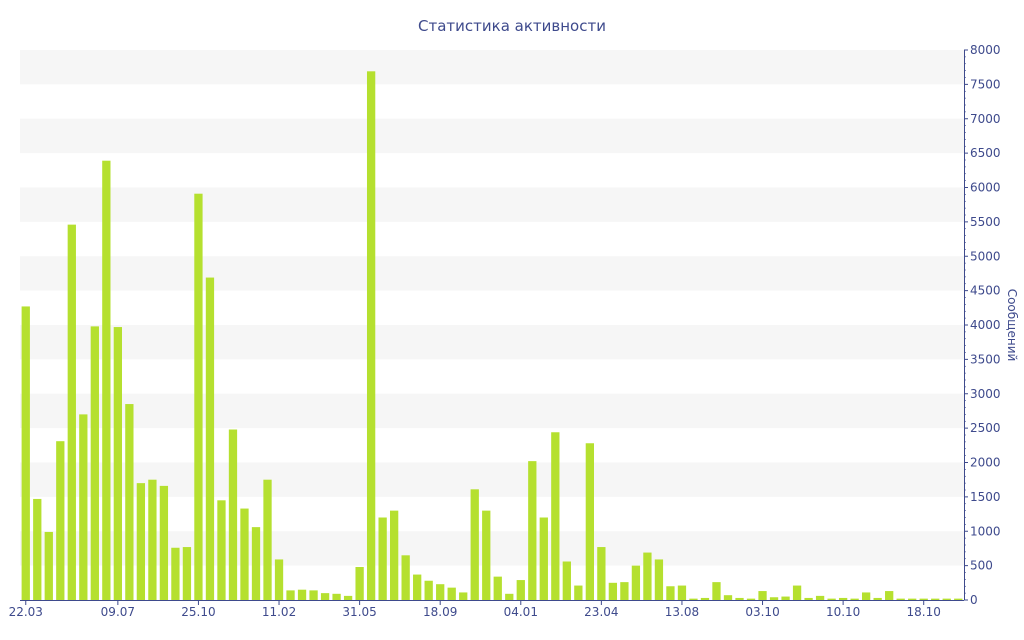  What do you see at coordinates (118, 612) in the screenshot?
I see `x-tick-label: 09.07` at bounding box center [118, 612].